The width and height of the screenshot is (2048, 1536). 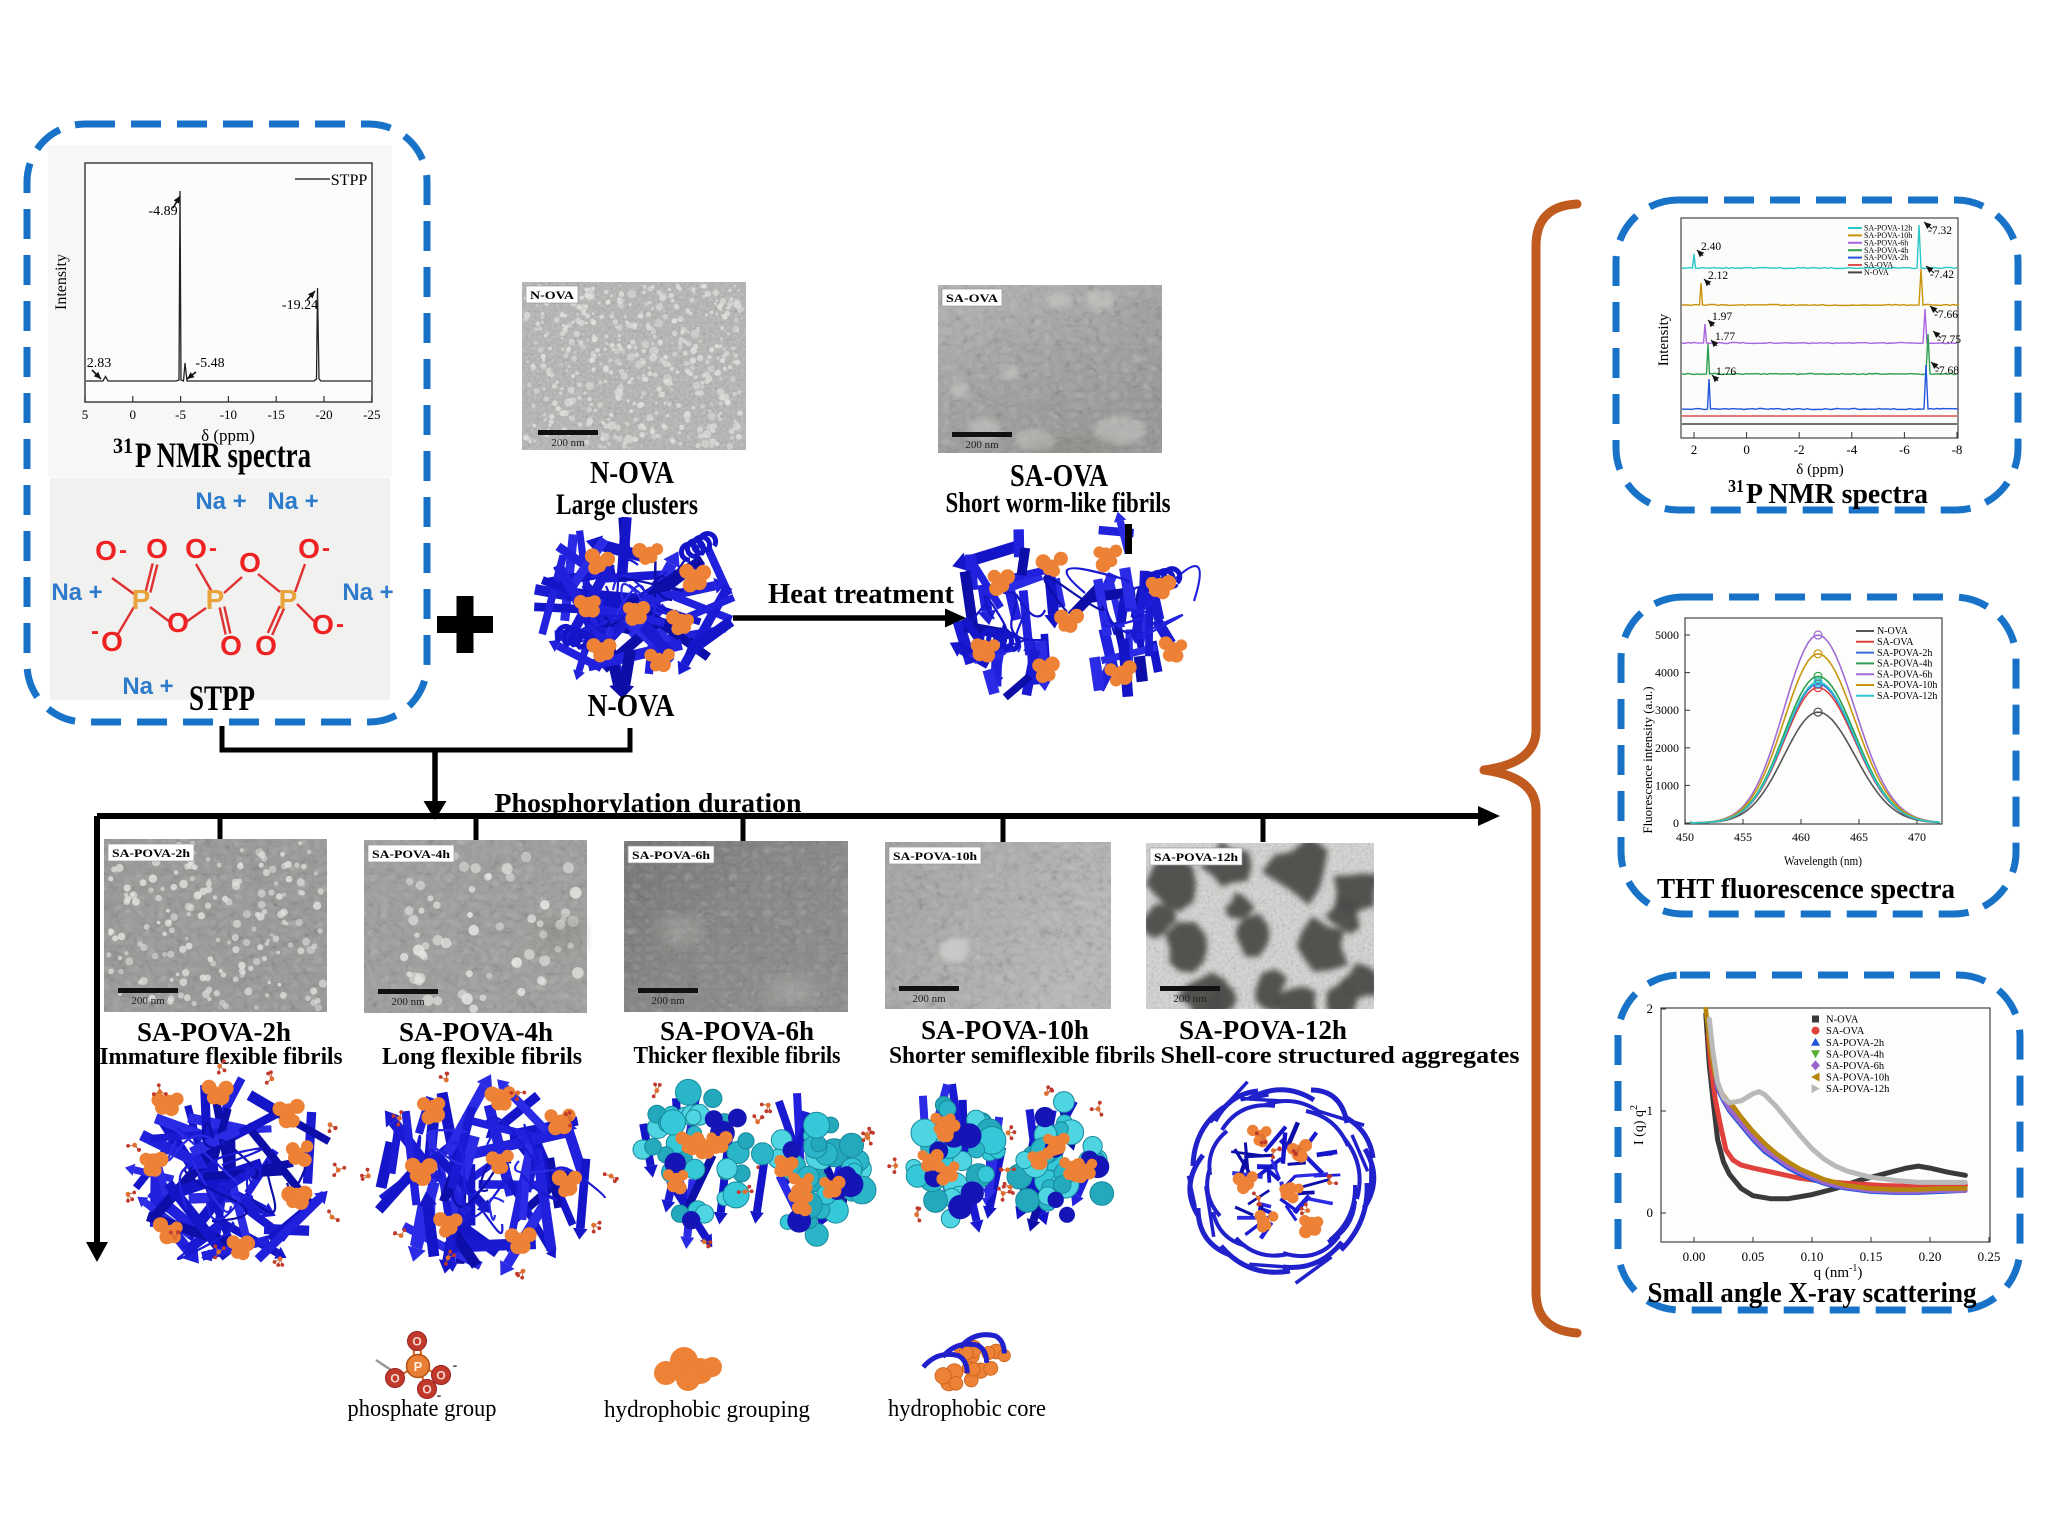 I want to click on svg-text: 2.12, so click(x=1718, y=276).